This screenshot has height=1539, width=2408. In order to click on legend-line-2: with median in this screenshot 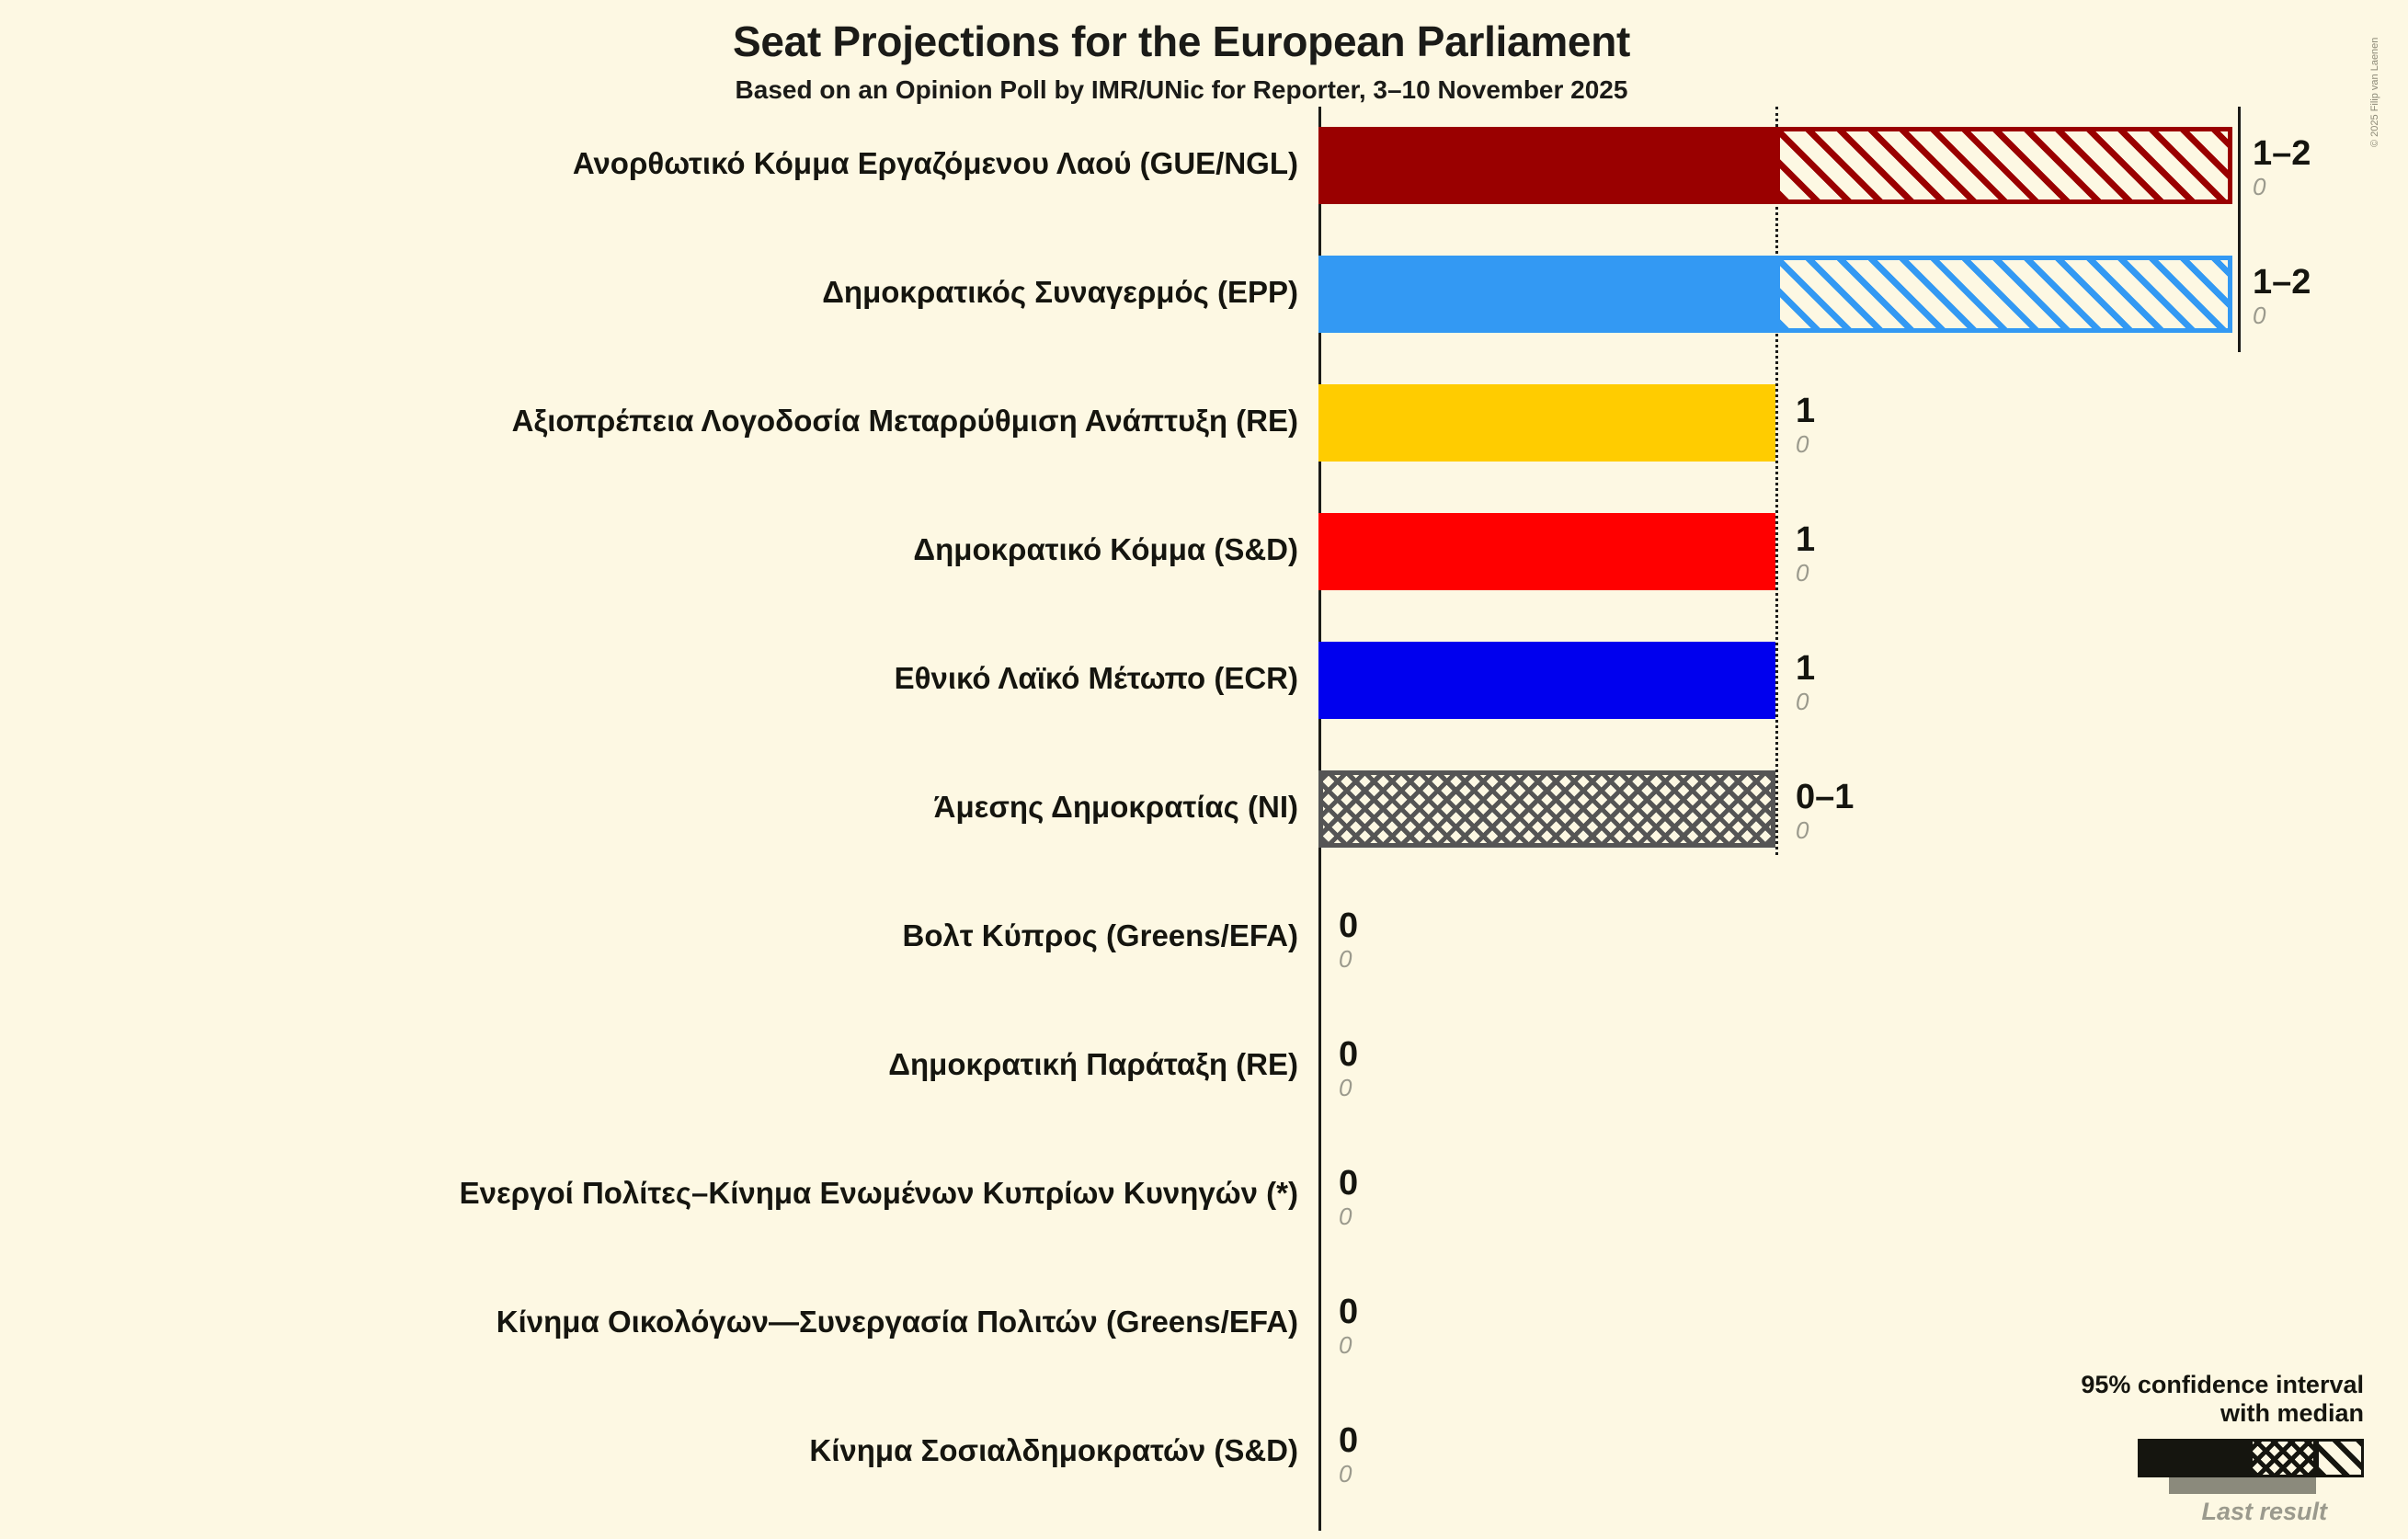, I will do `click(2292, 1412)`.